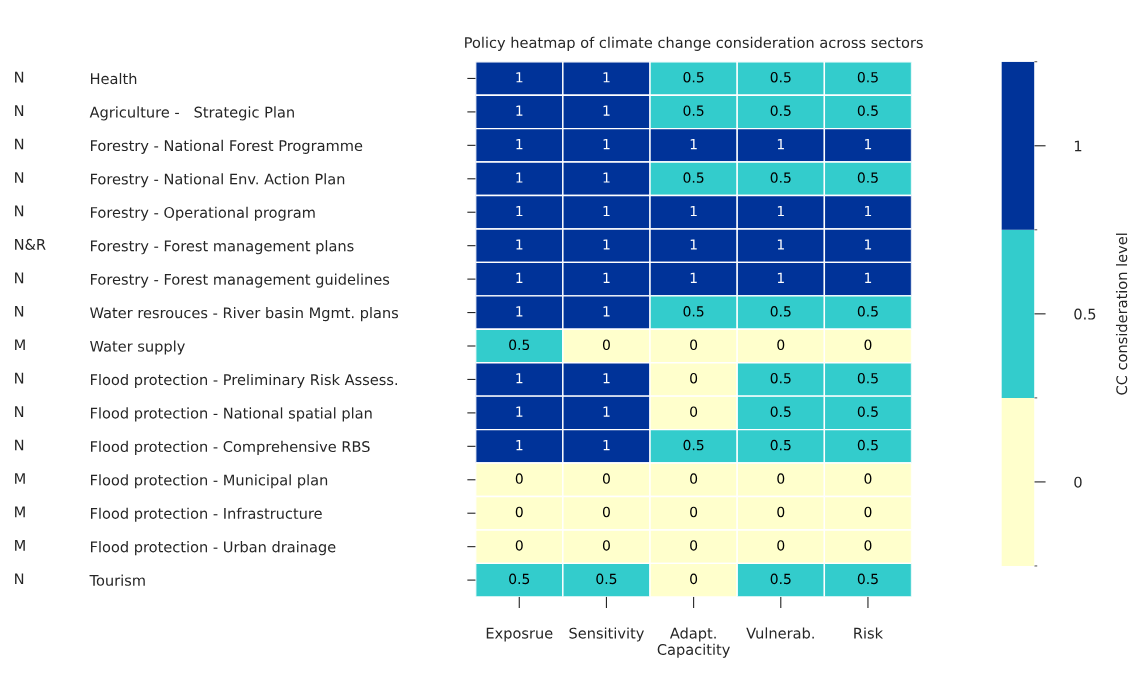 The height and width of the screenshot is (686, 1138). What do you see at coordinates (606, 634) in the screenshot?
I see `x-tick-label: Sensitivity` at bounding box center [606, 634].